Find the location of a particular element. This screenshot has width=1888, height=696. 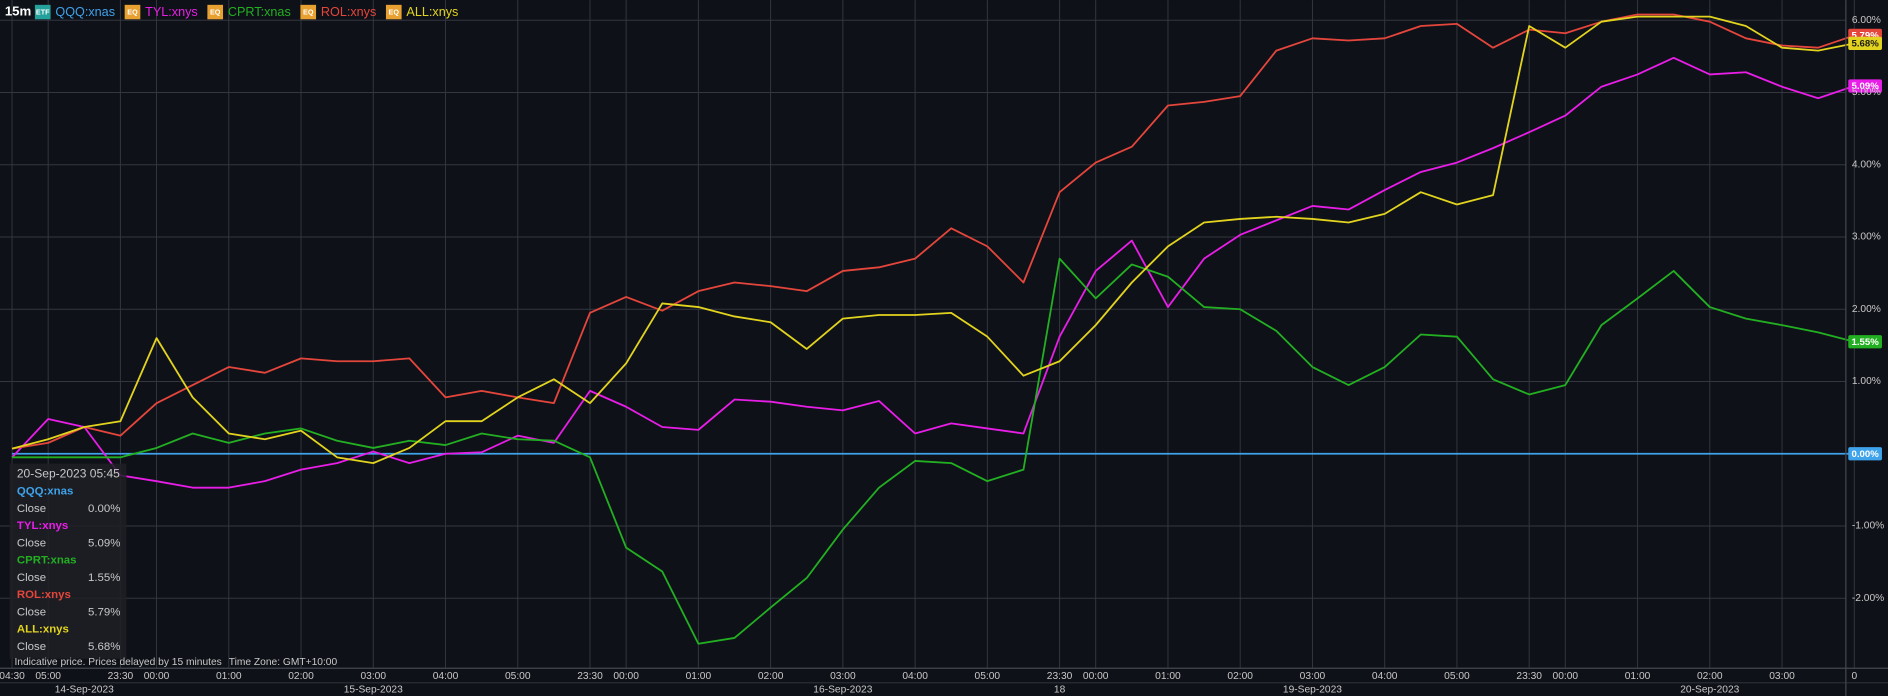

tooltip-value: 5.68% is located at coordinates (104, 647).